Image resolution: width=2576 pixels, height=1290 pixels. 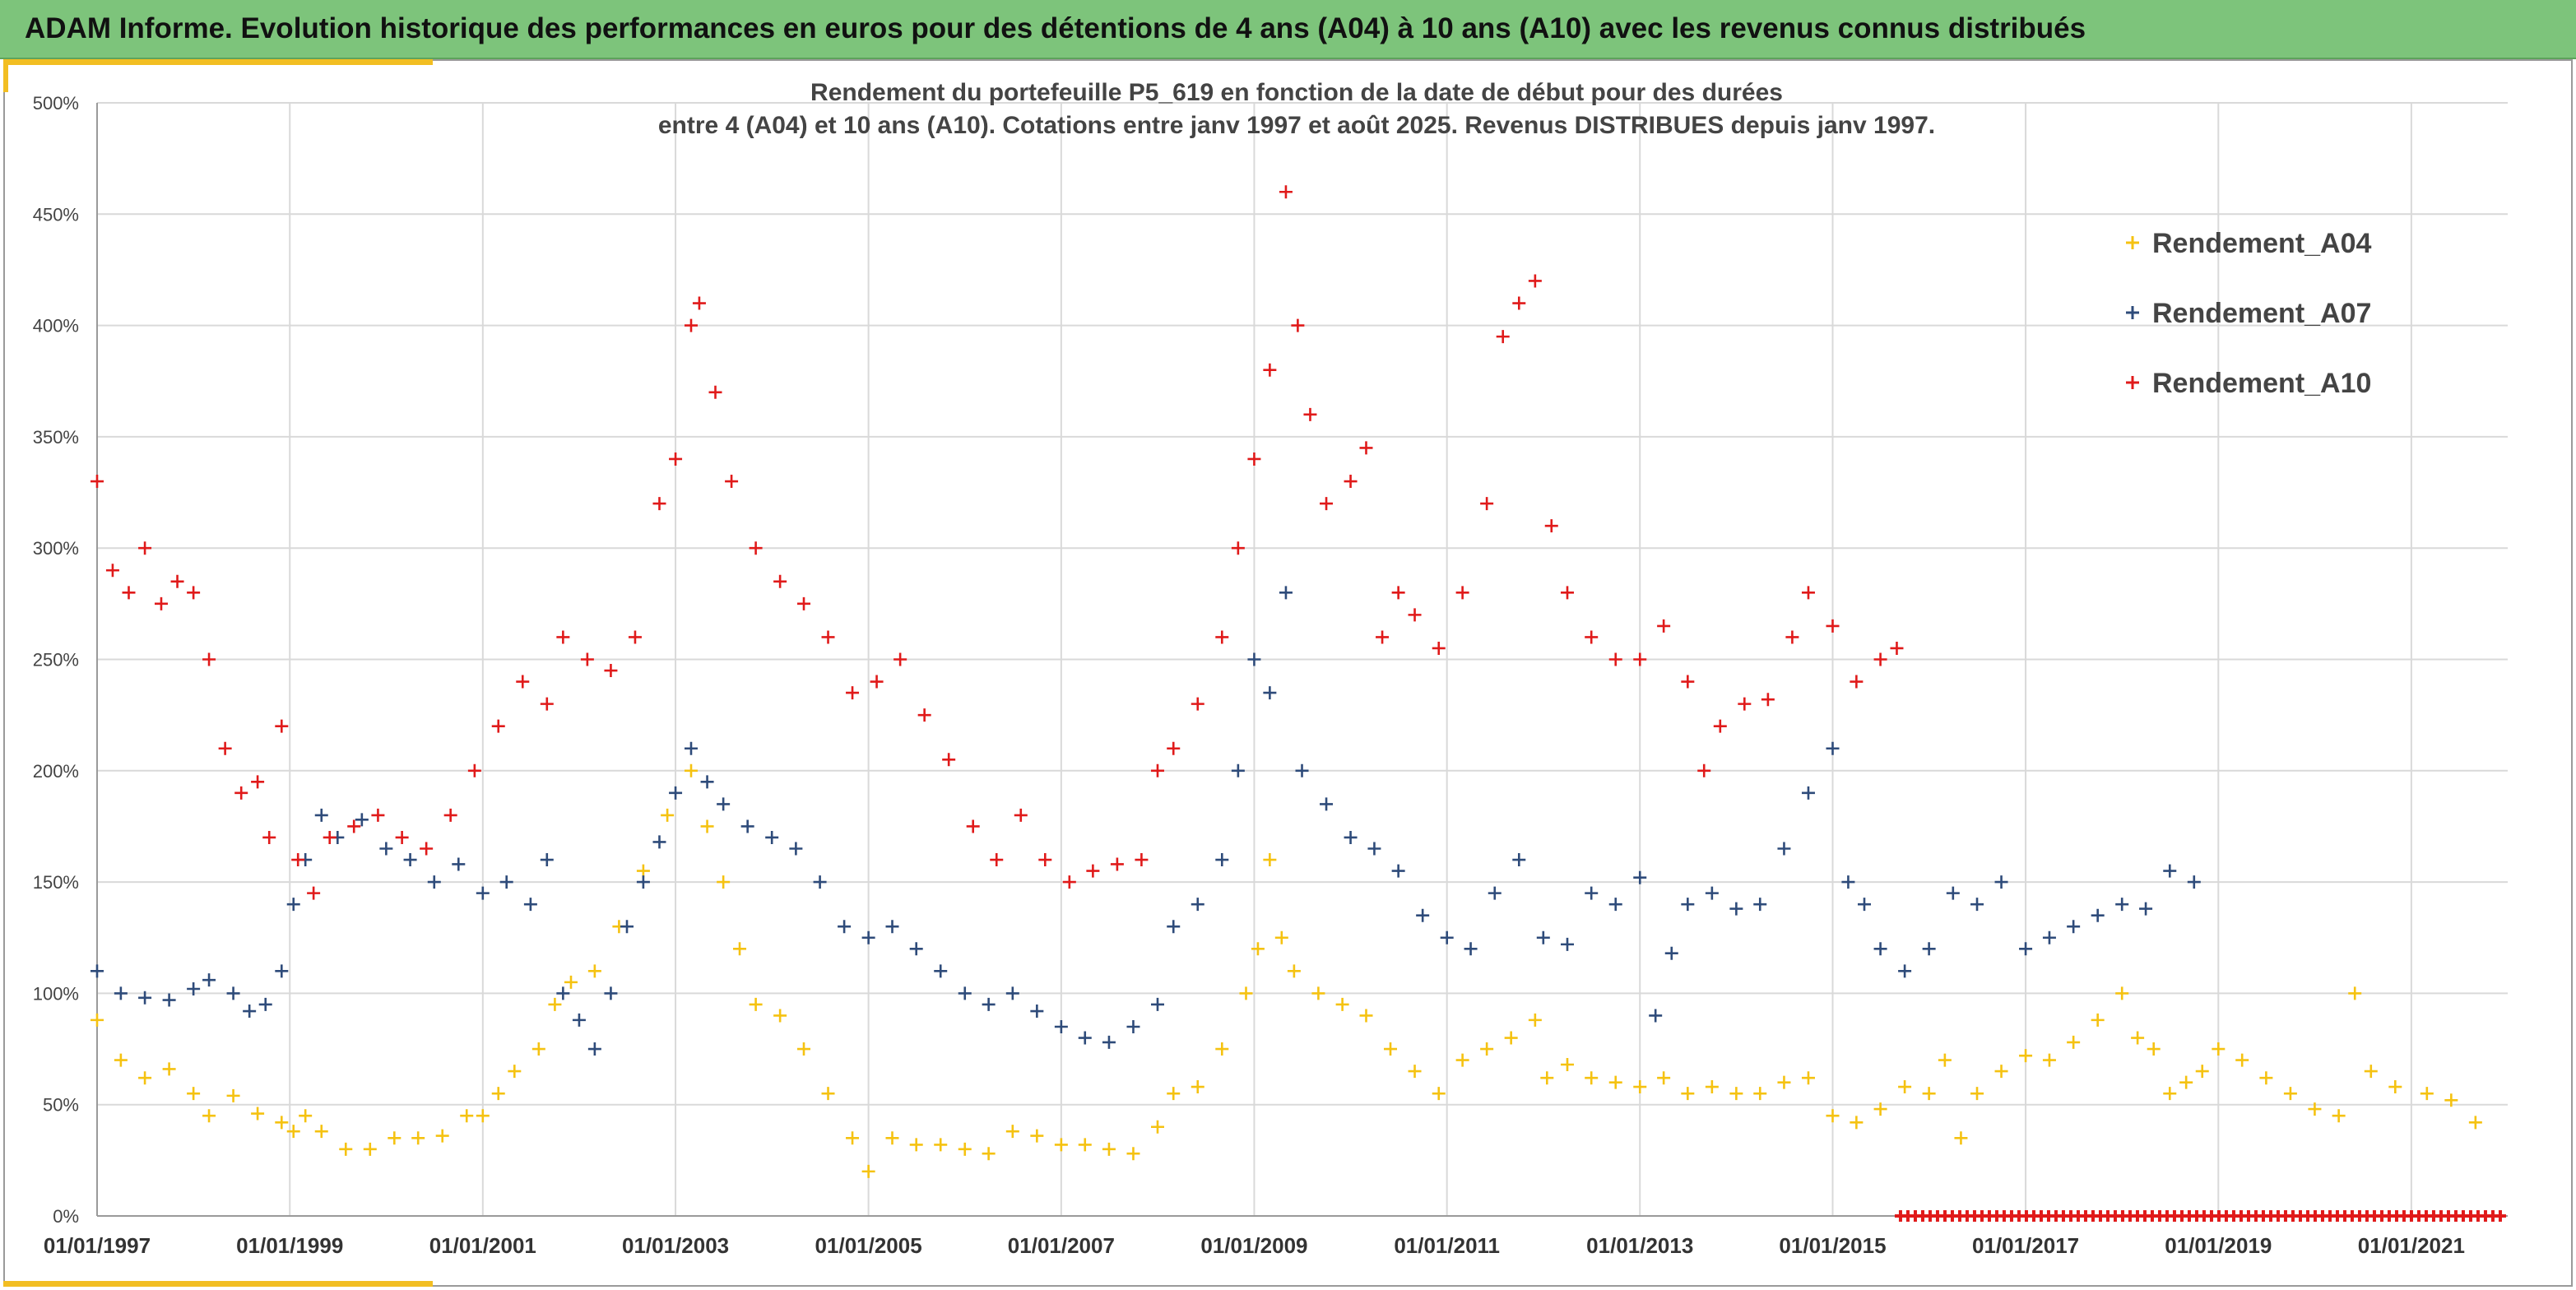 I want to click on y-tick-label: 450%, so click(x=56, y=215).